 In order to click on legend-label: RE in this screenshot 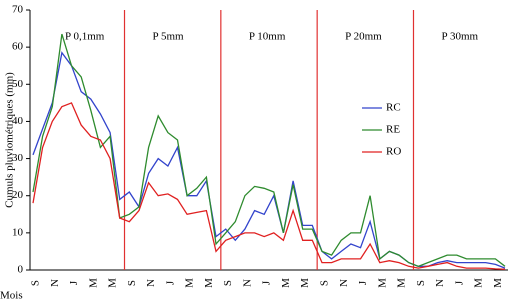, I will do `click(393, 130)`.